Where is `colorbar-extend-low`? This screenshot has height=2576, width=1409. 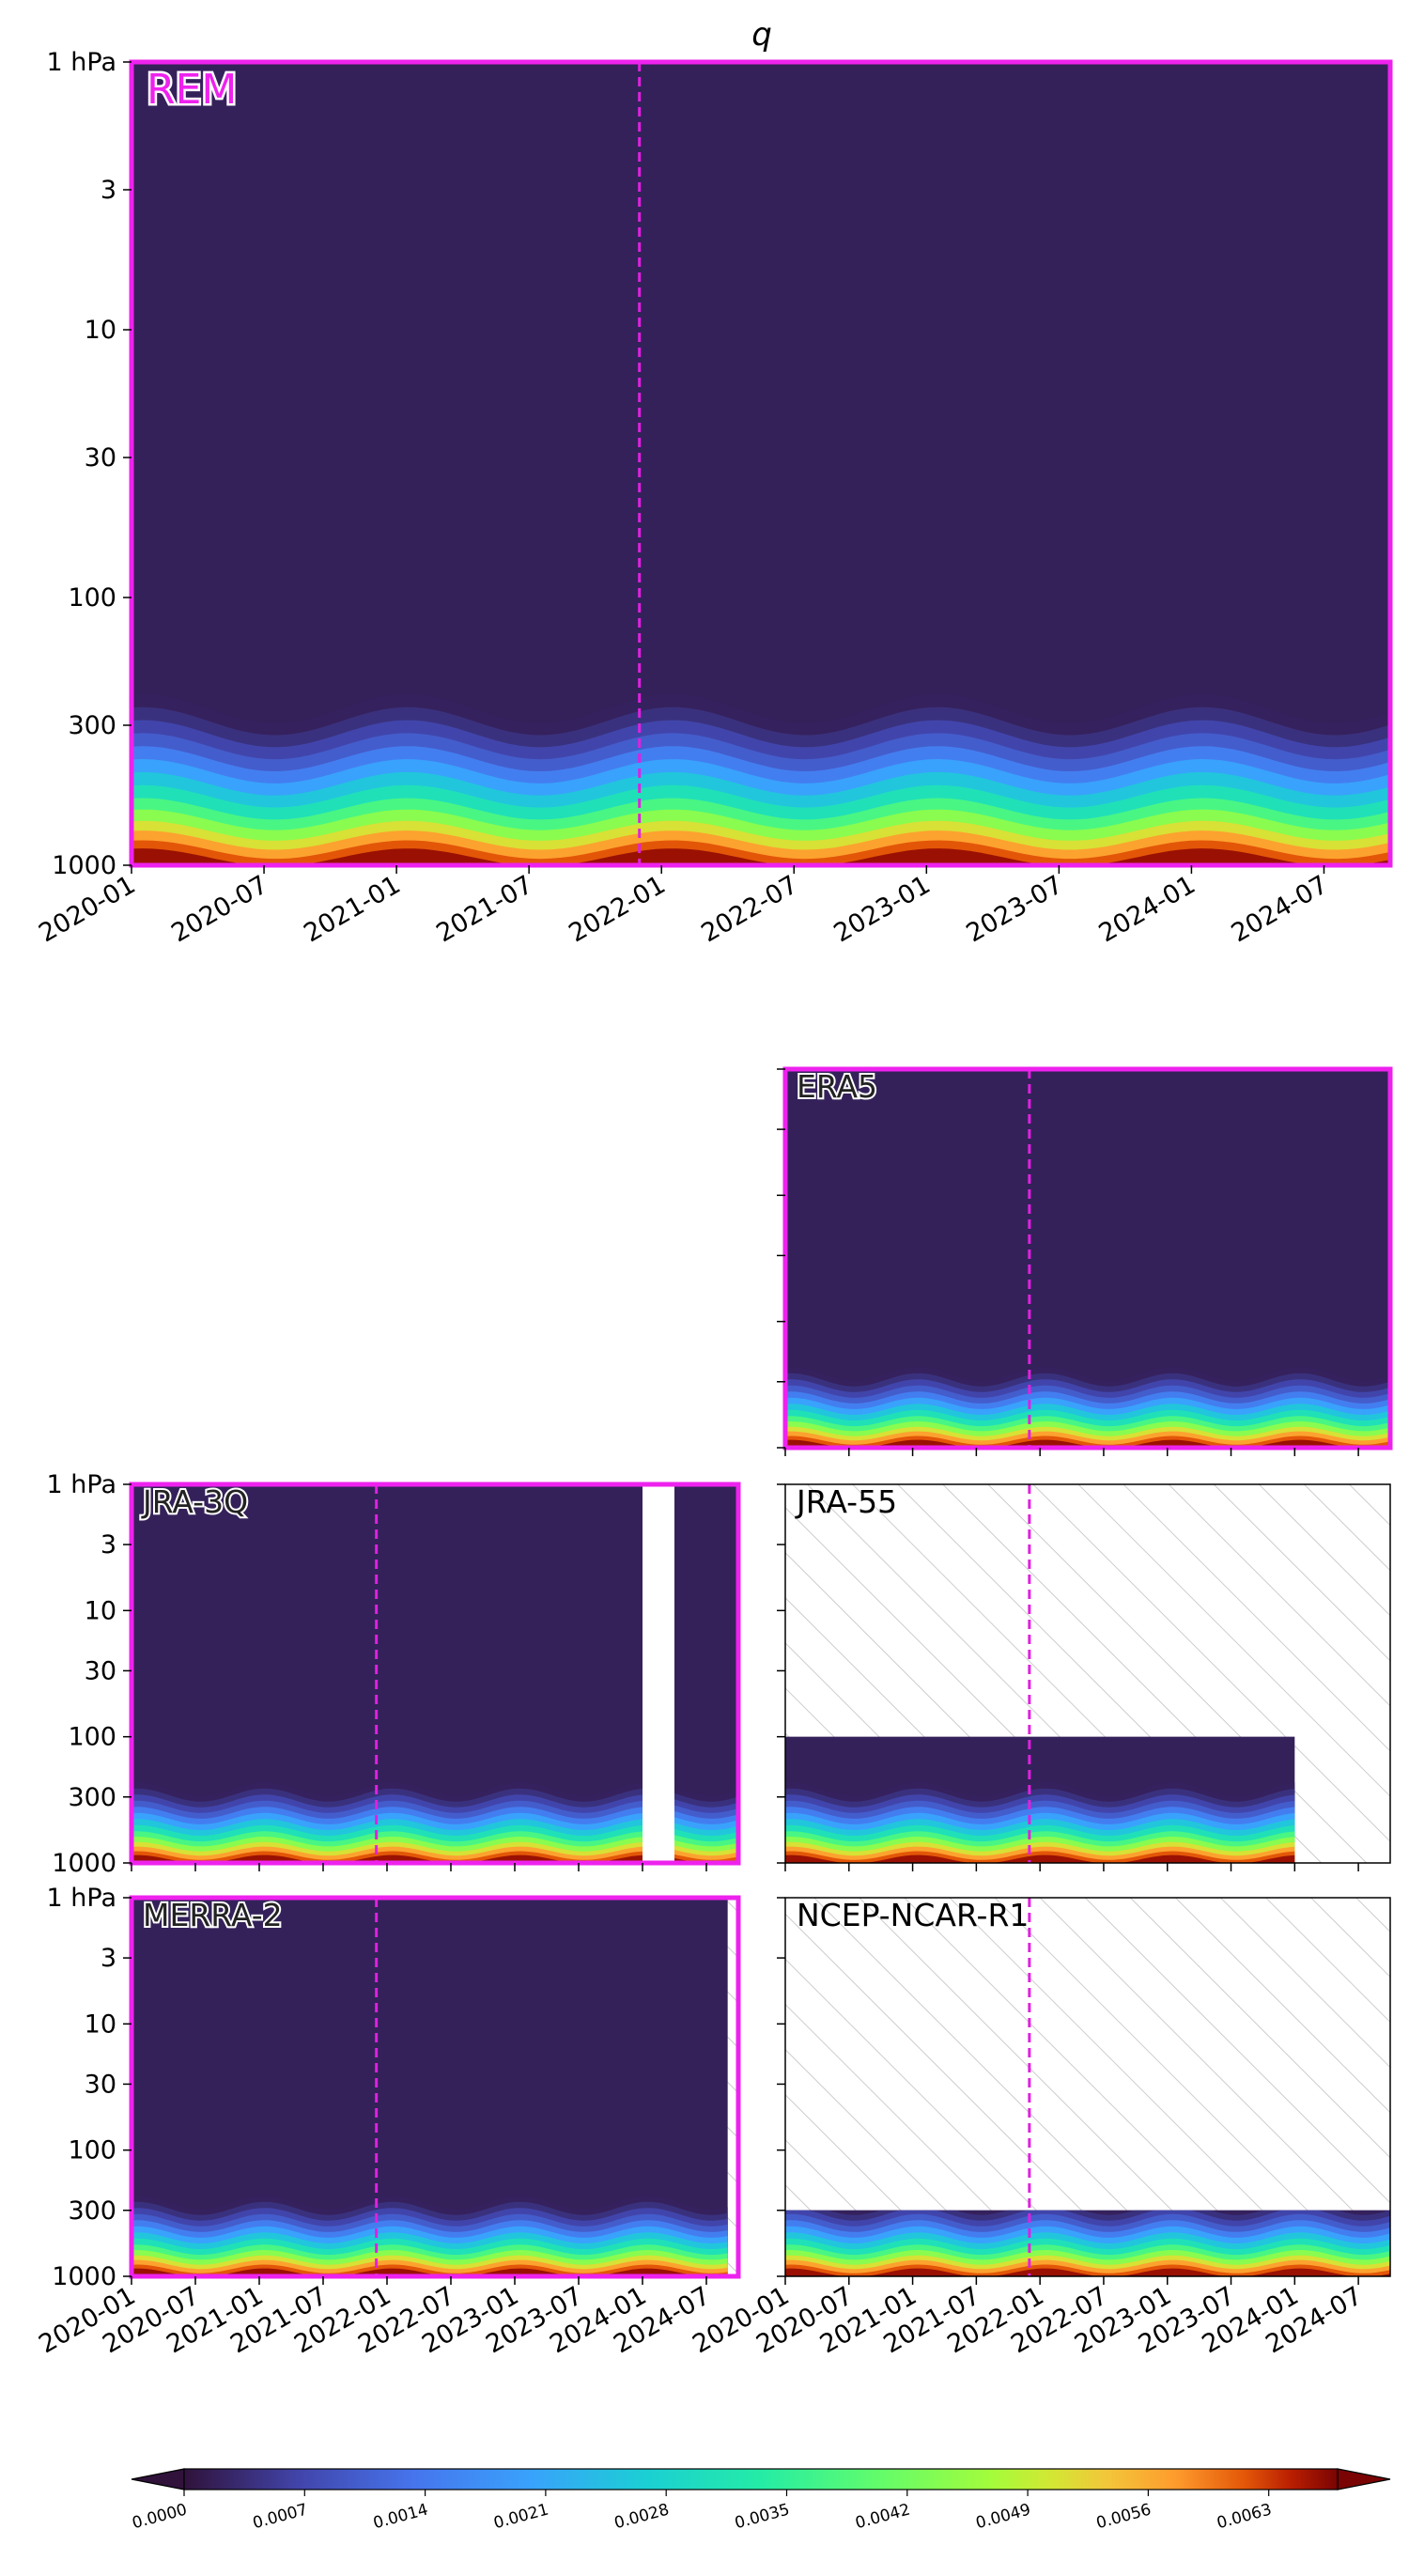
colorbar-extend-low is located at coordinates (158, 2479).